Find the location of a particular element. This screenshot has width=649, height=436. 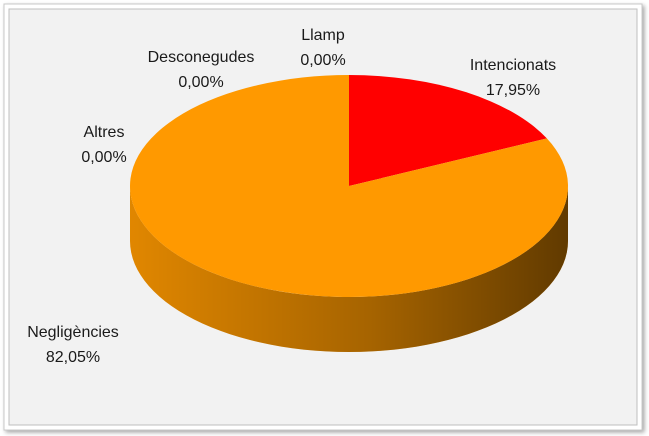

slice-value: 82,05% is located at coordinates (73, 357).